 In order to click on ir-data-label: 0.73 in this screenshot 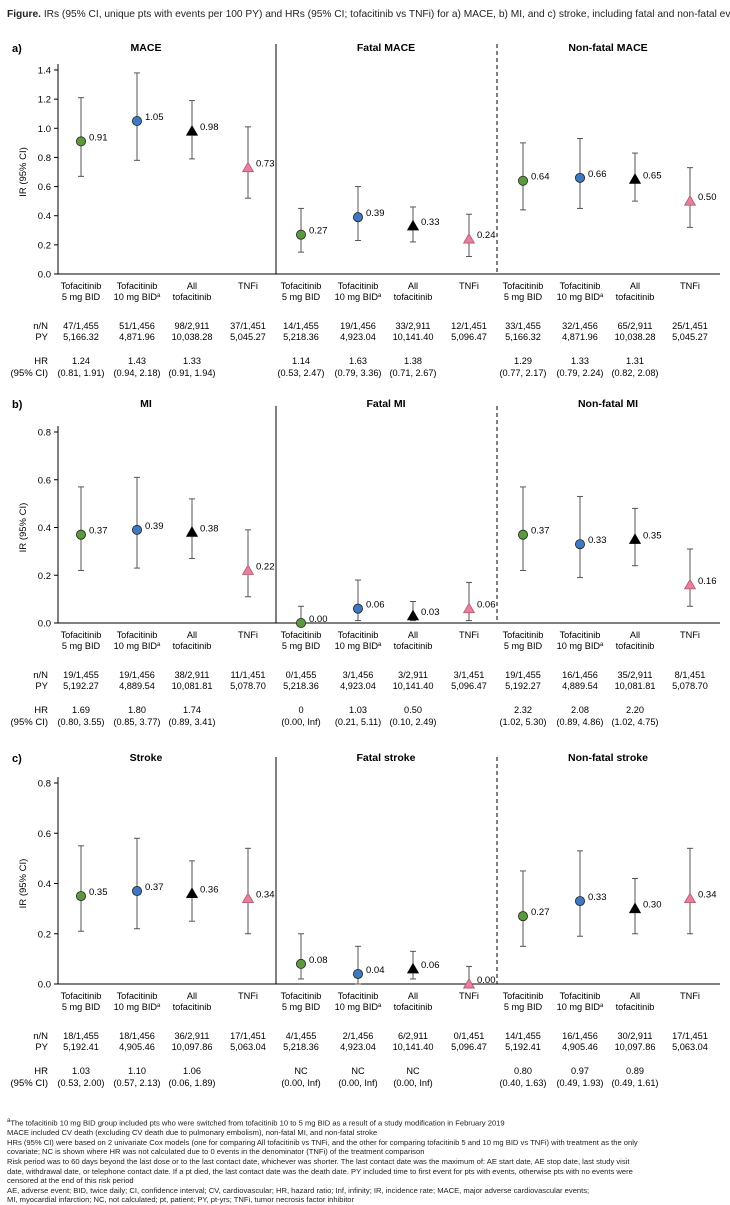, I will do `click(265, 164)`.